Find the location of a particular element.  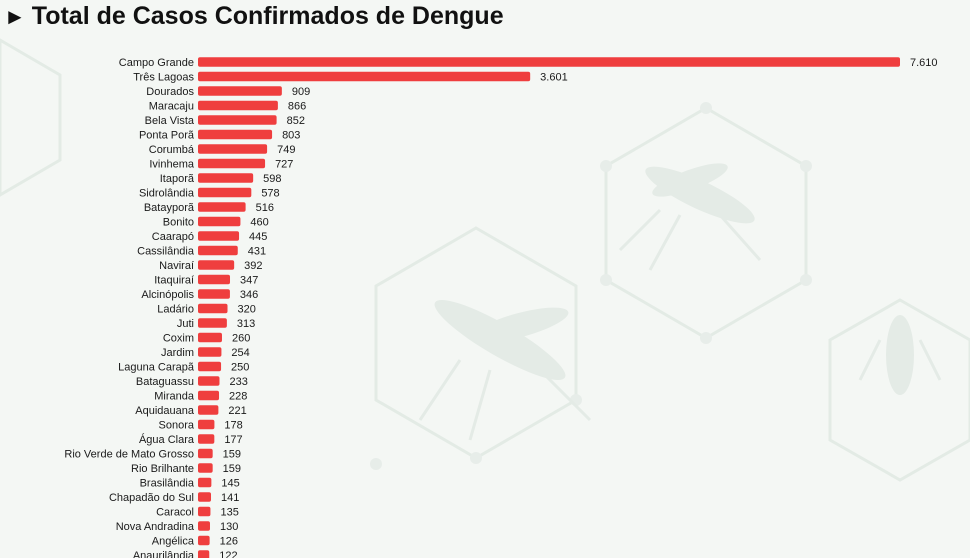

value-label: 135 is located at coordinates (229, 513).